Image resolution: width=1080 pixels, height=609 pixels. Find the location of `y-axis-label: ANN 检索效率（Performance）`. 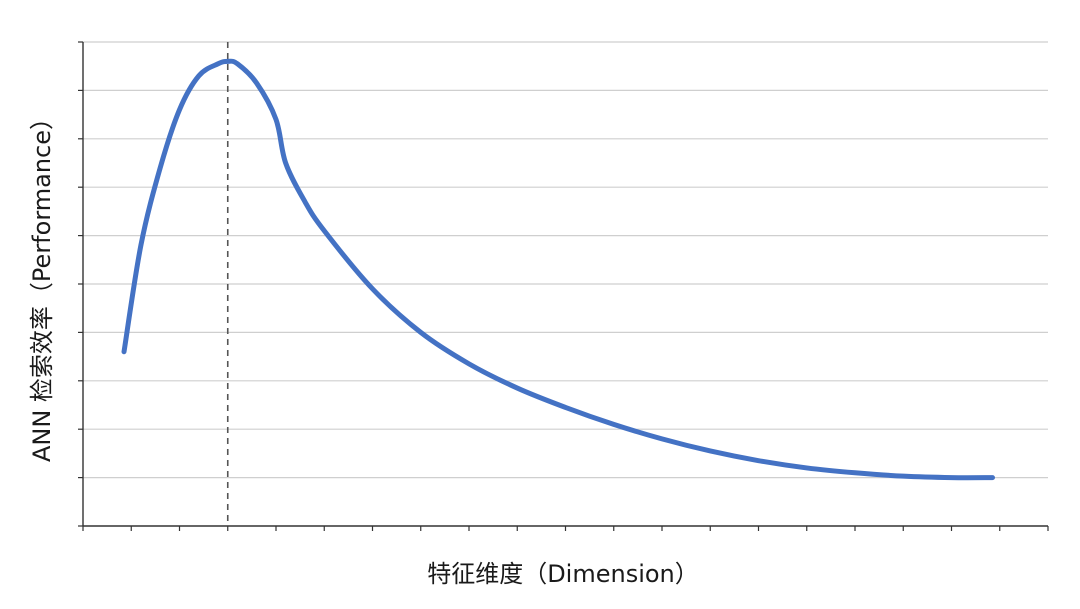

y-axis-label: ANN 检索效率（Performance） is located at coordinates (42, 284).